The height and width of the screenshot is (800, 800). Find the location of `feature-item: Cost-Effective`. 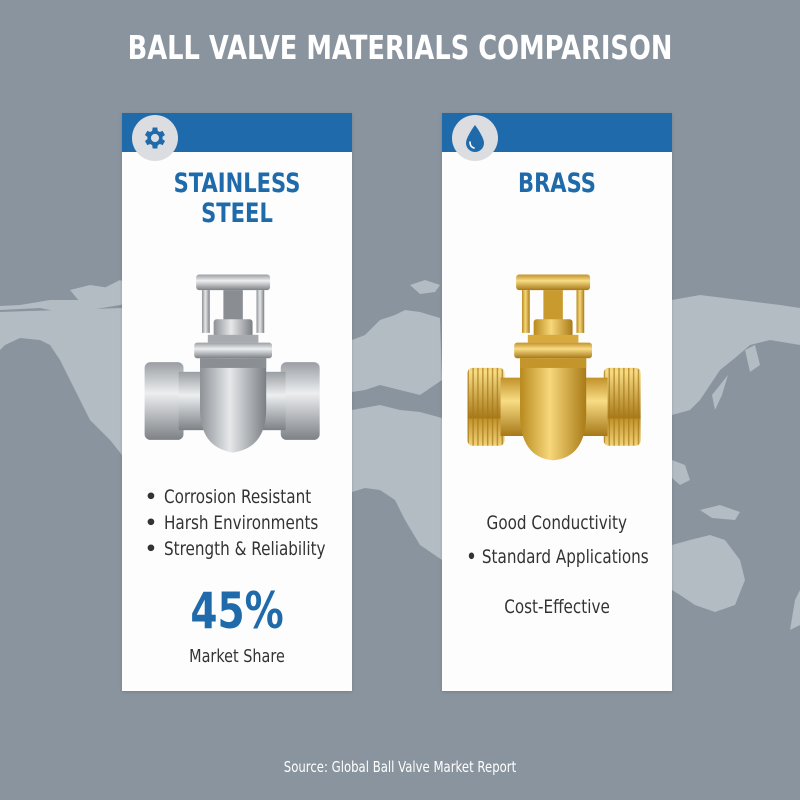

feature-item: Cost-Effective is located at coordinates (557, 607).